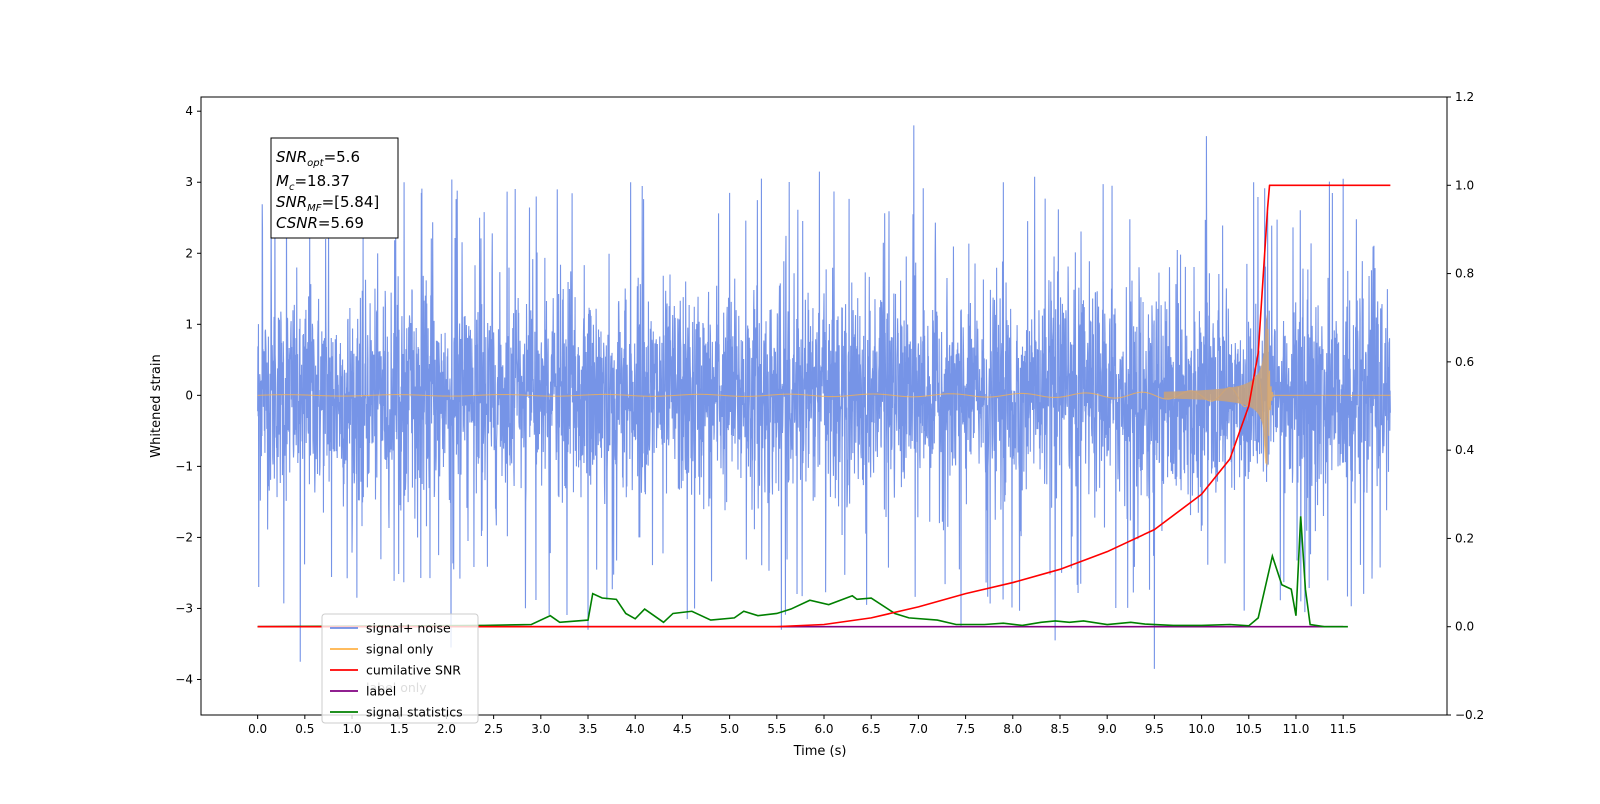 Image resolution: width=1600 pixels, height=804 pixels. Describe the element at coordinates (965, 729) in the screenshot. I see `x-tick-label: 7.5` at that location.